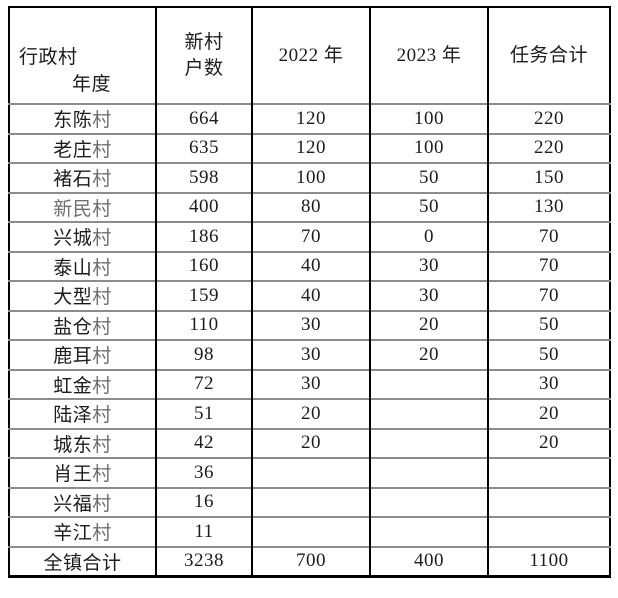 This screenshot has height=598, width=618. What do you see at coordinates (309, 118) in the screenshot?
I see `table-row: 东陈村 664 120 100 220` at bounding box center [309, 118].